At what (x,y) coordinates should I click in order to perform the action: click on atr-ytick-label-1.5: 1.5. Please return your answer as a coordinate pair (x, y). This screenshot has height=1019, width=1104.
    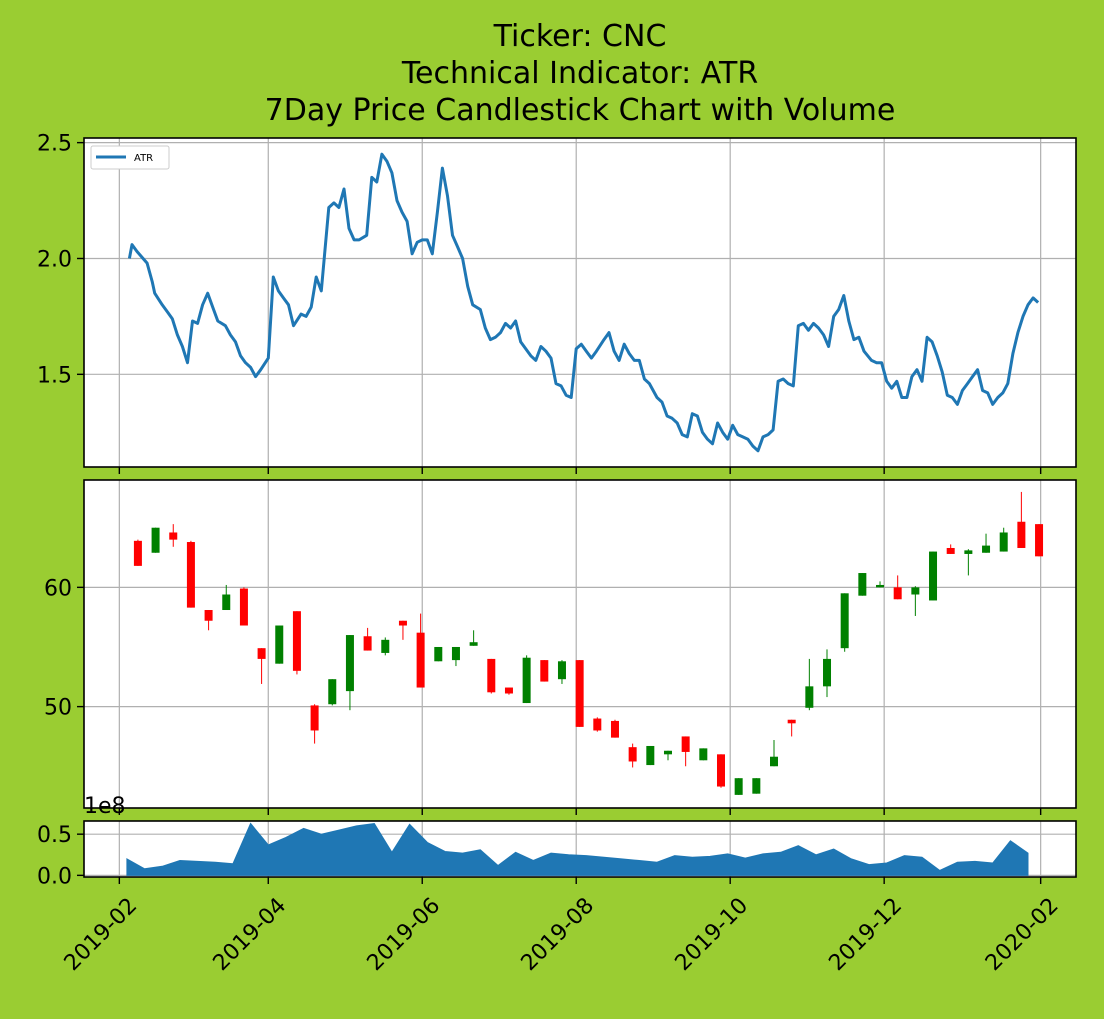
    Looking at the image, I should click on (54, 375).